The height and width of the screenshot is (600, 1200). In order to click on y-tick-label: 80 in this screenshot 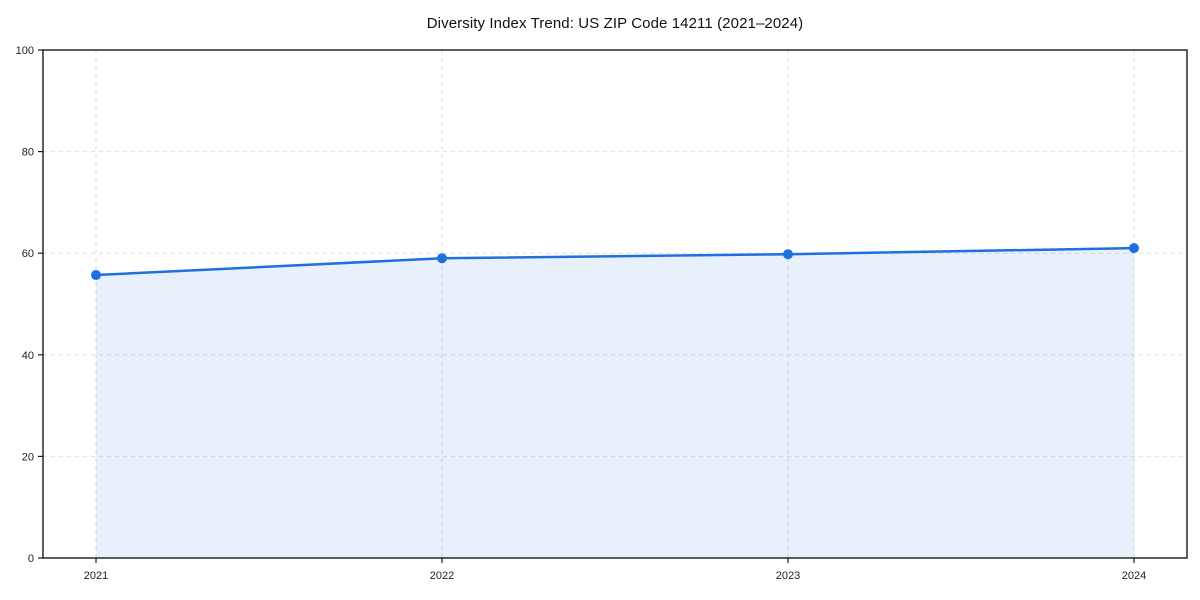, I will do `click(28, 153)`.